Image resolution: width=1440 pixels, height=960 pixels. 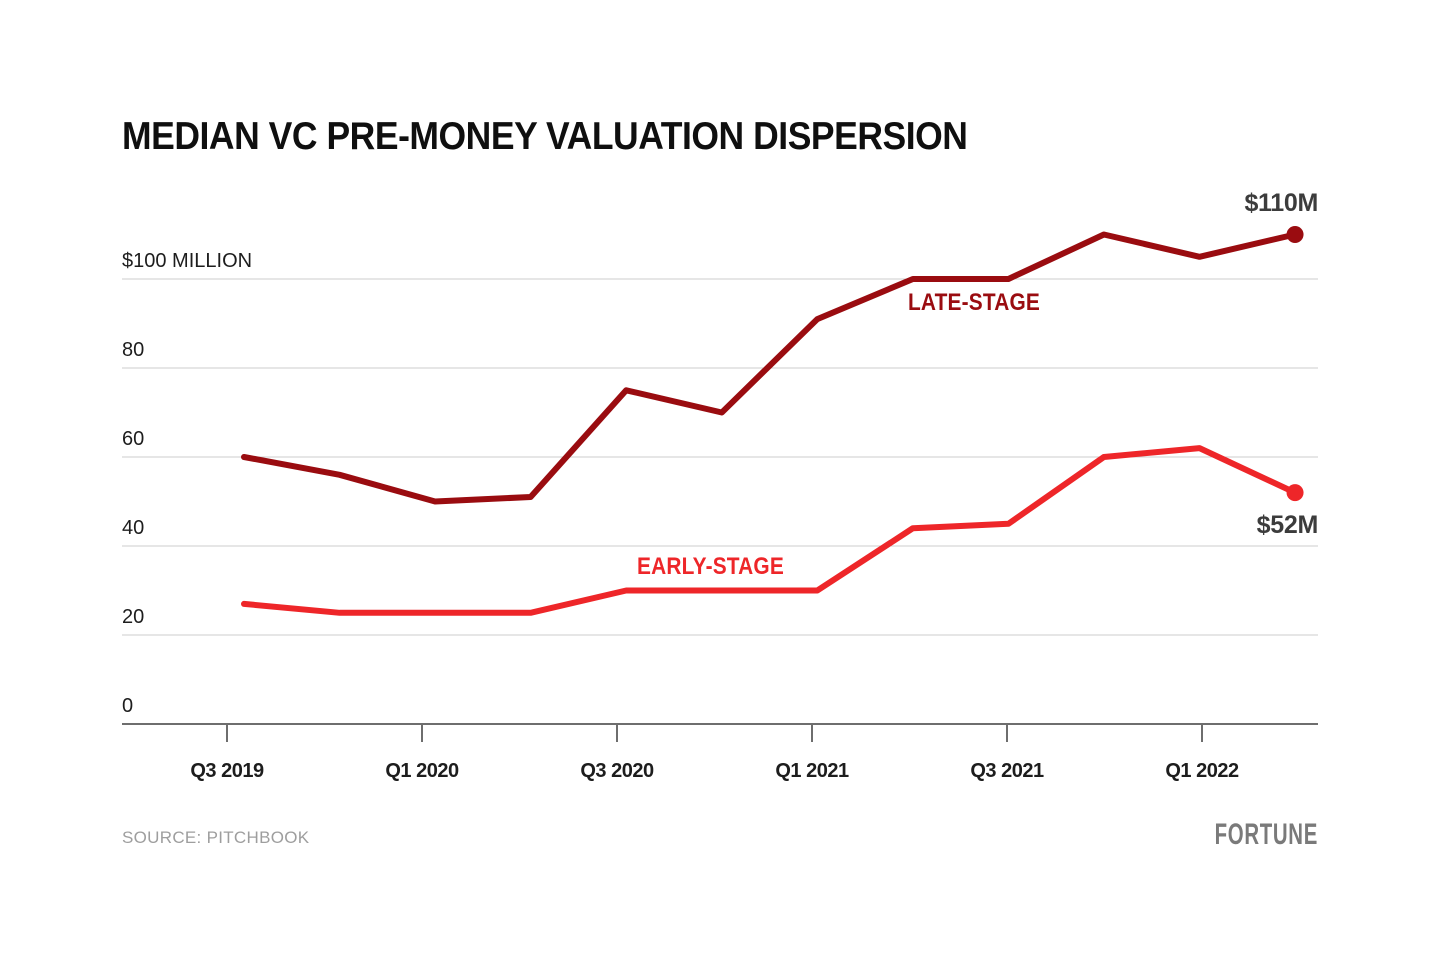 I want to click on x-axis-label-2: Q3 2020, so click(x=617, y=771).